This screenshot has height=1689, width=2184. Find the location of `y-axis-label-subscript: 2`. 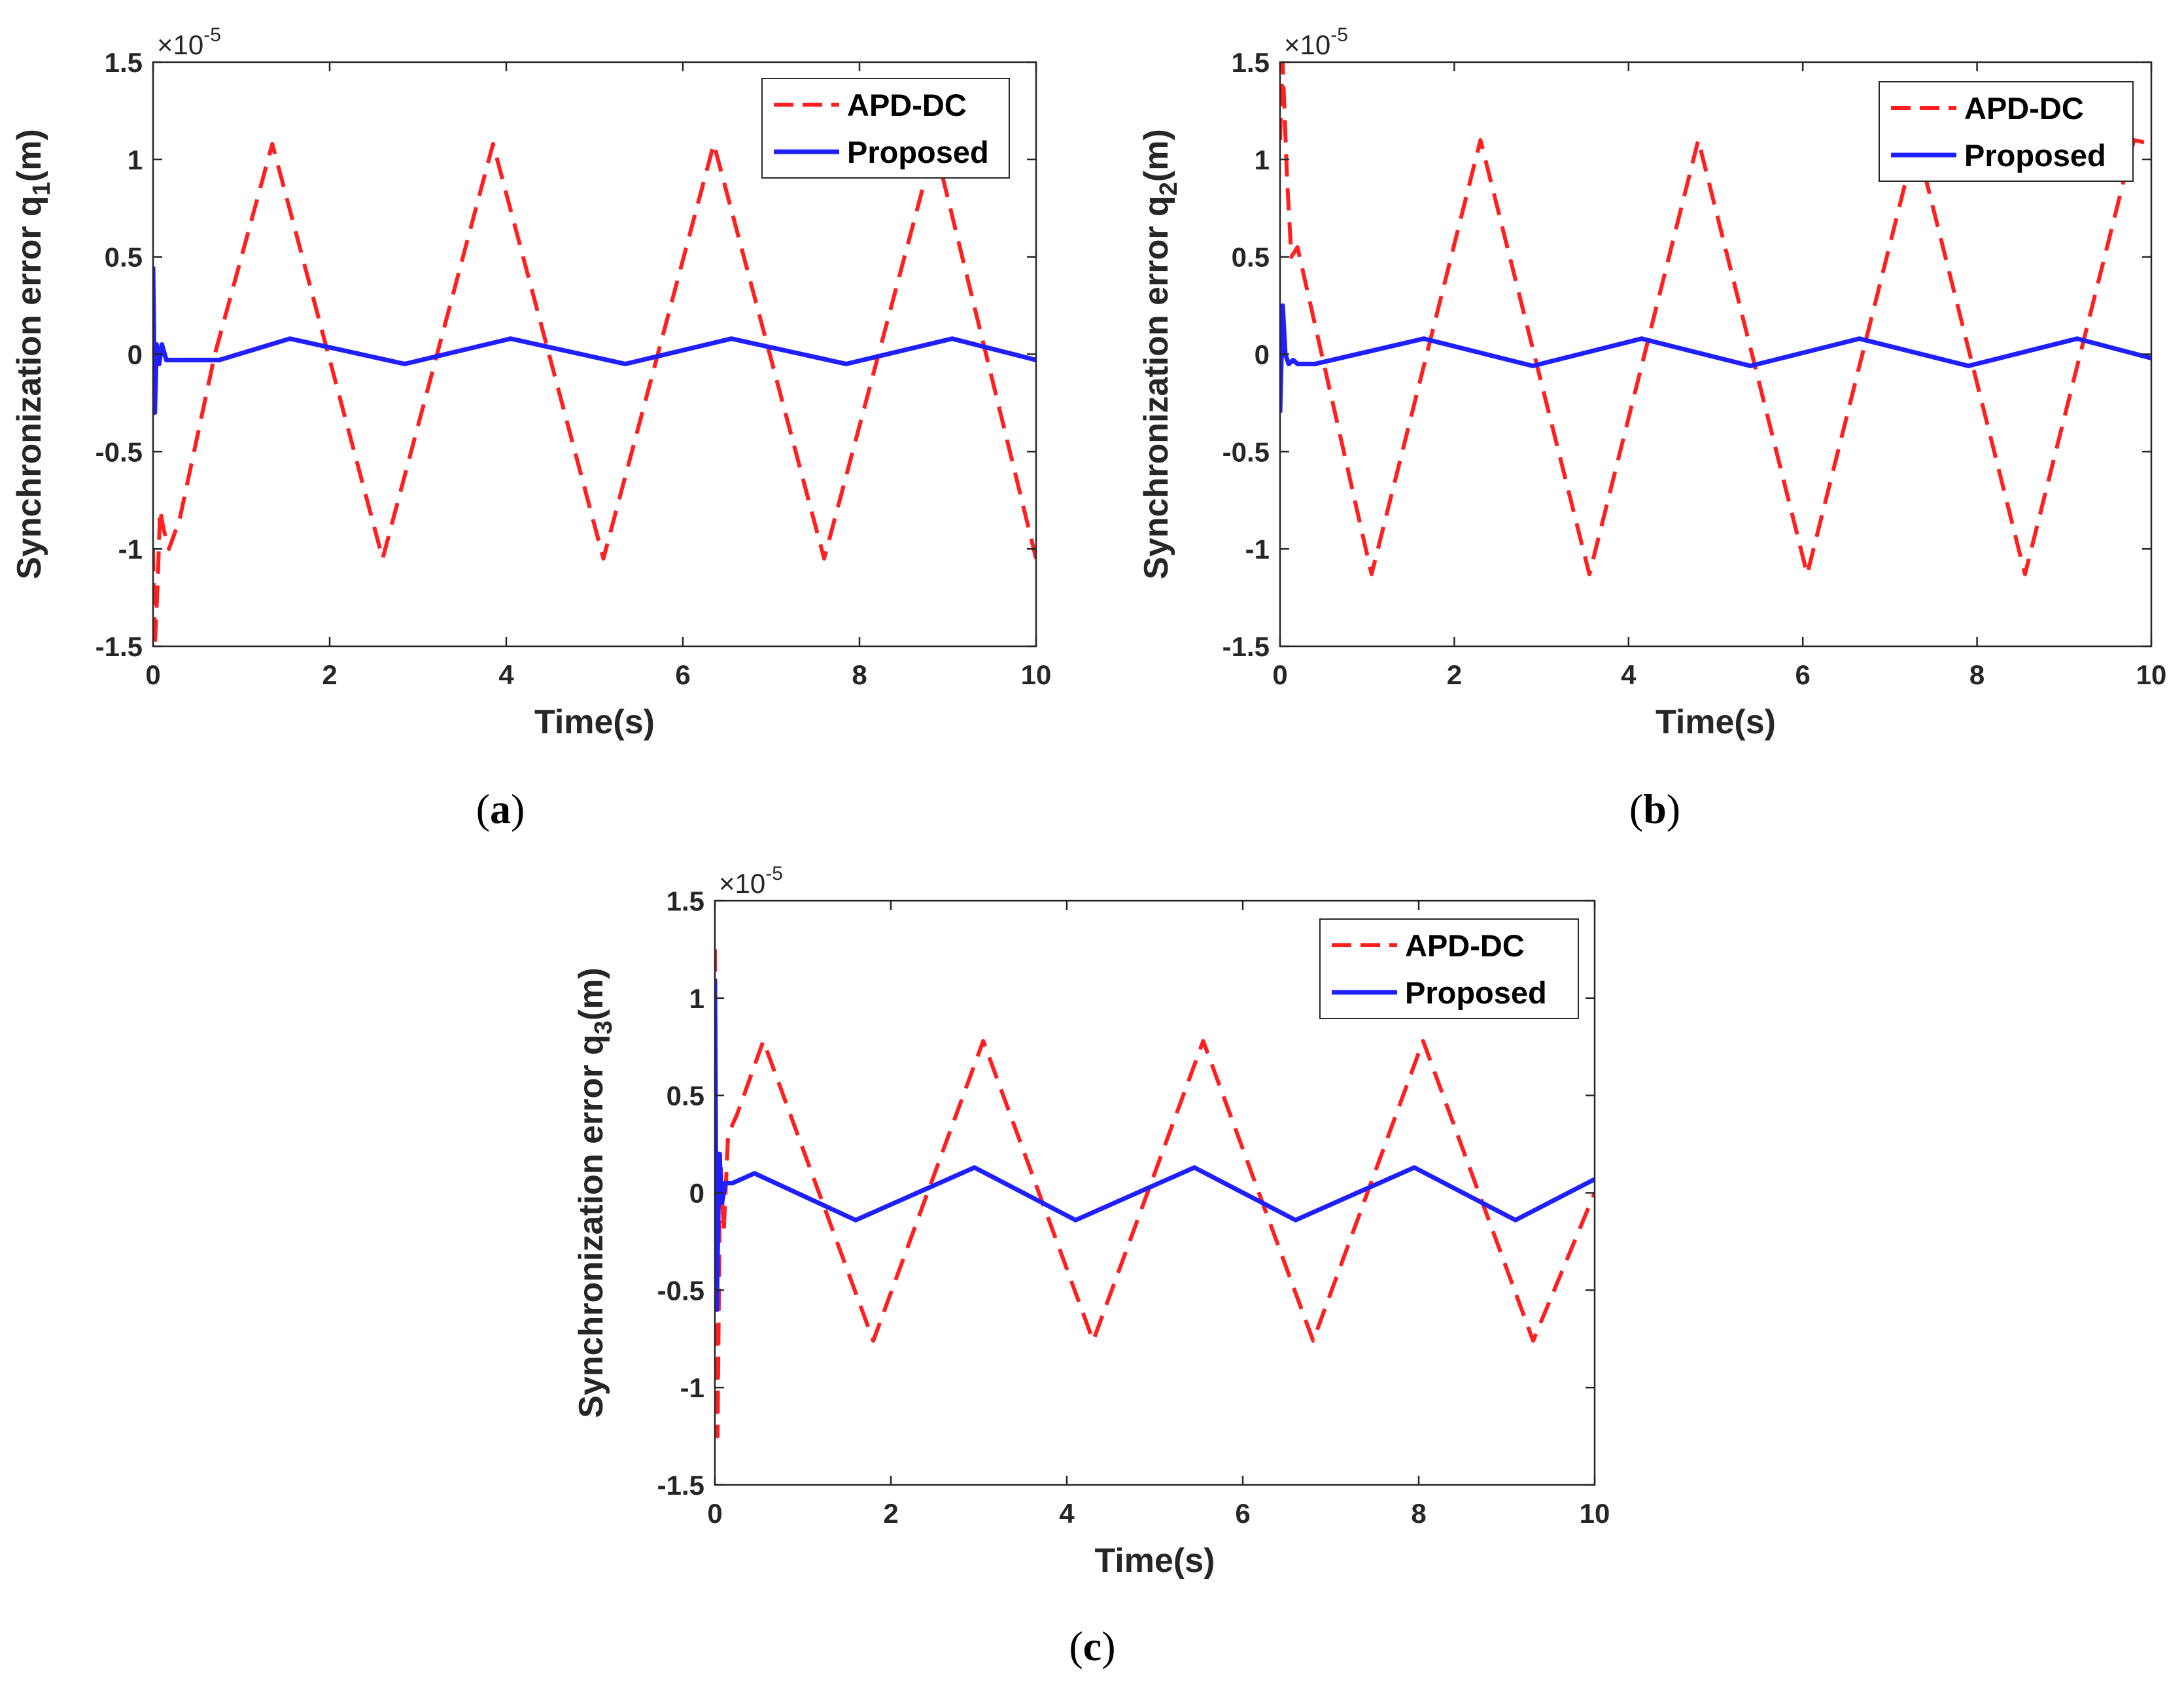

y-axis-label-subscript: 2 is located at coordinates (1169, 189).